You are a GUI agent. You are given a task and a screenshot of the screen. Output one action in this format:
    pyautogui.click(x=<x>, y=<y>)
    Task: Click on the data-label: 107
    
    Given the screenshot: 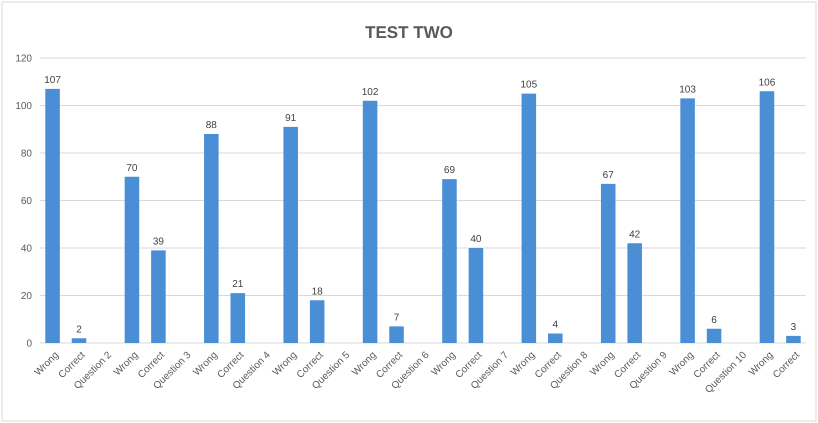 What is the action you would take?
    pyautogui.click(x=53, y=80)
    